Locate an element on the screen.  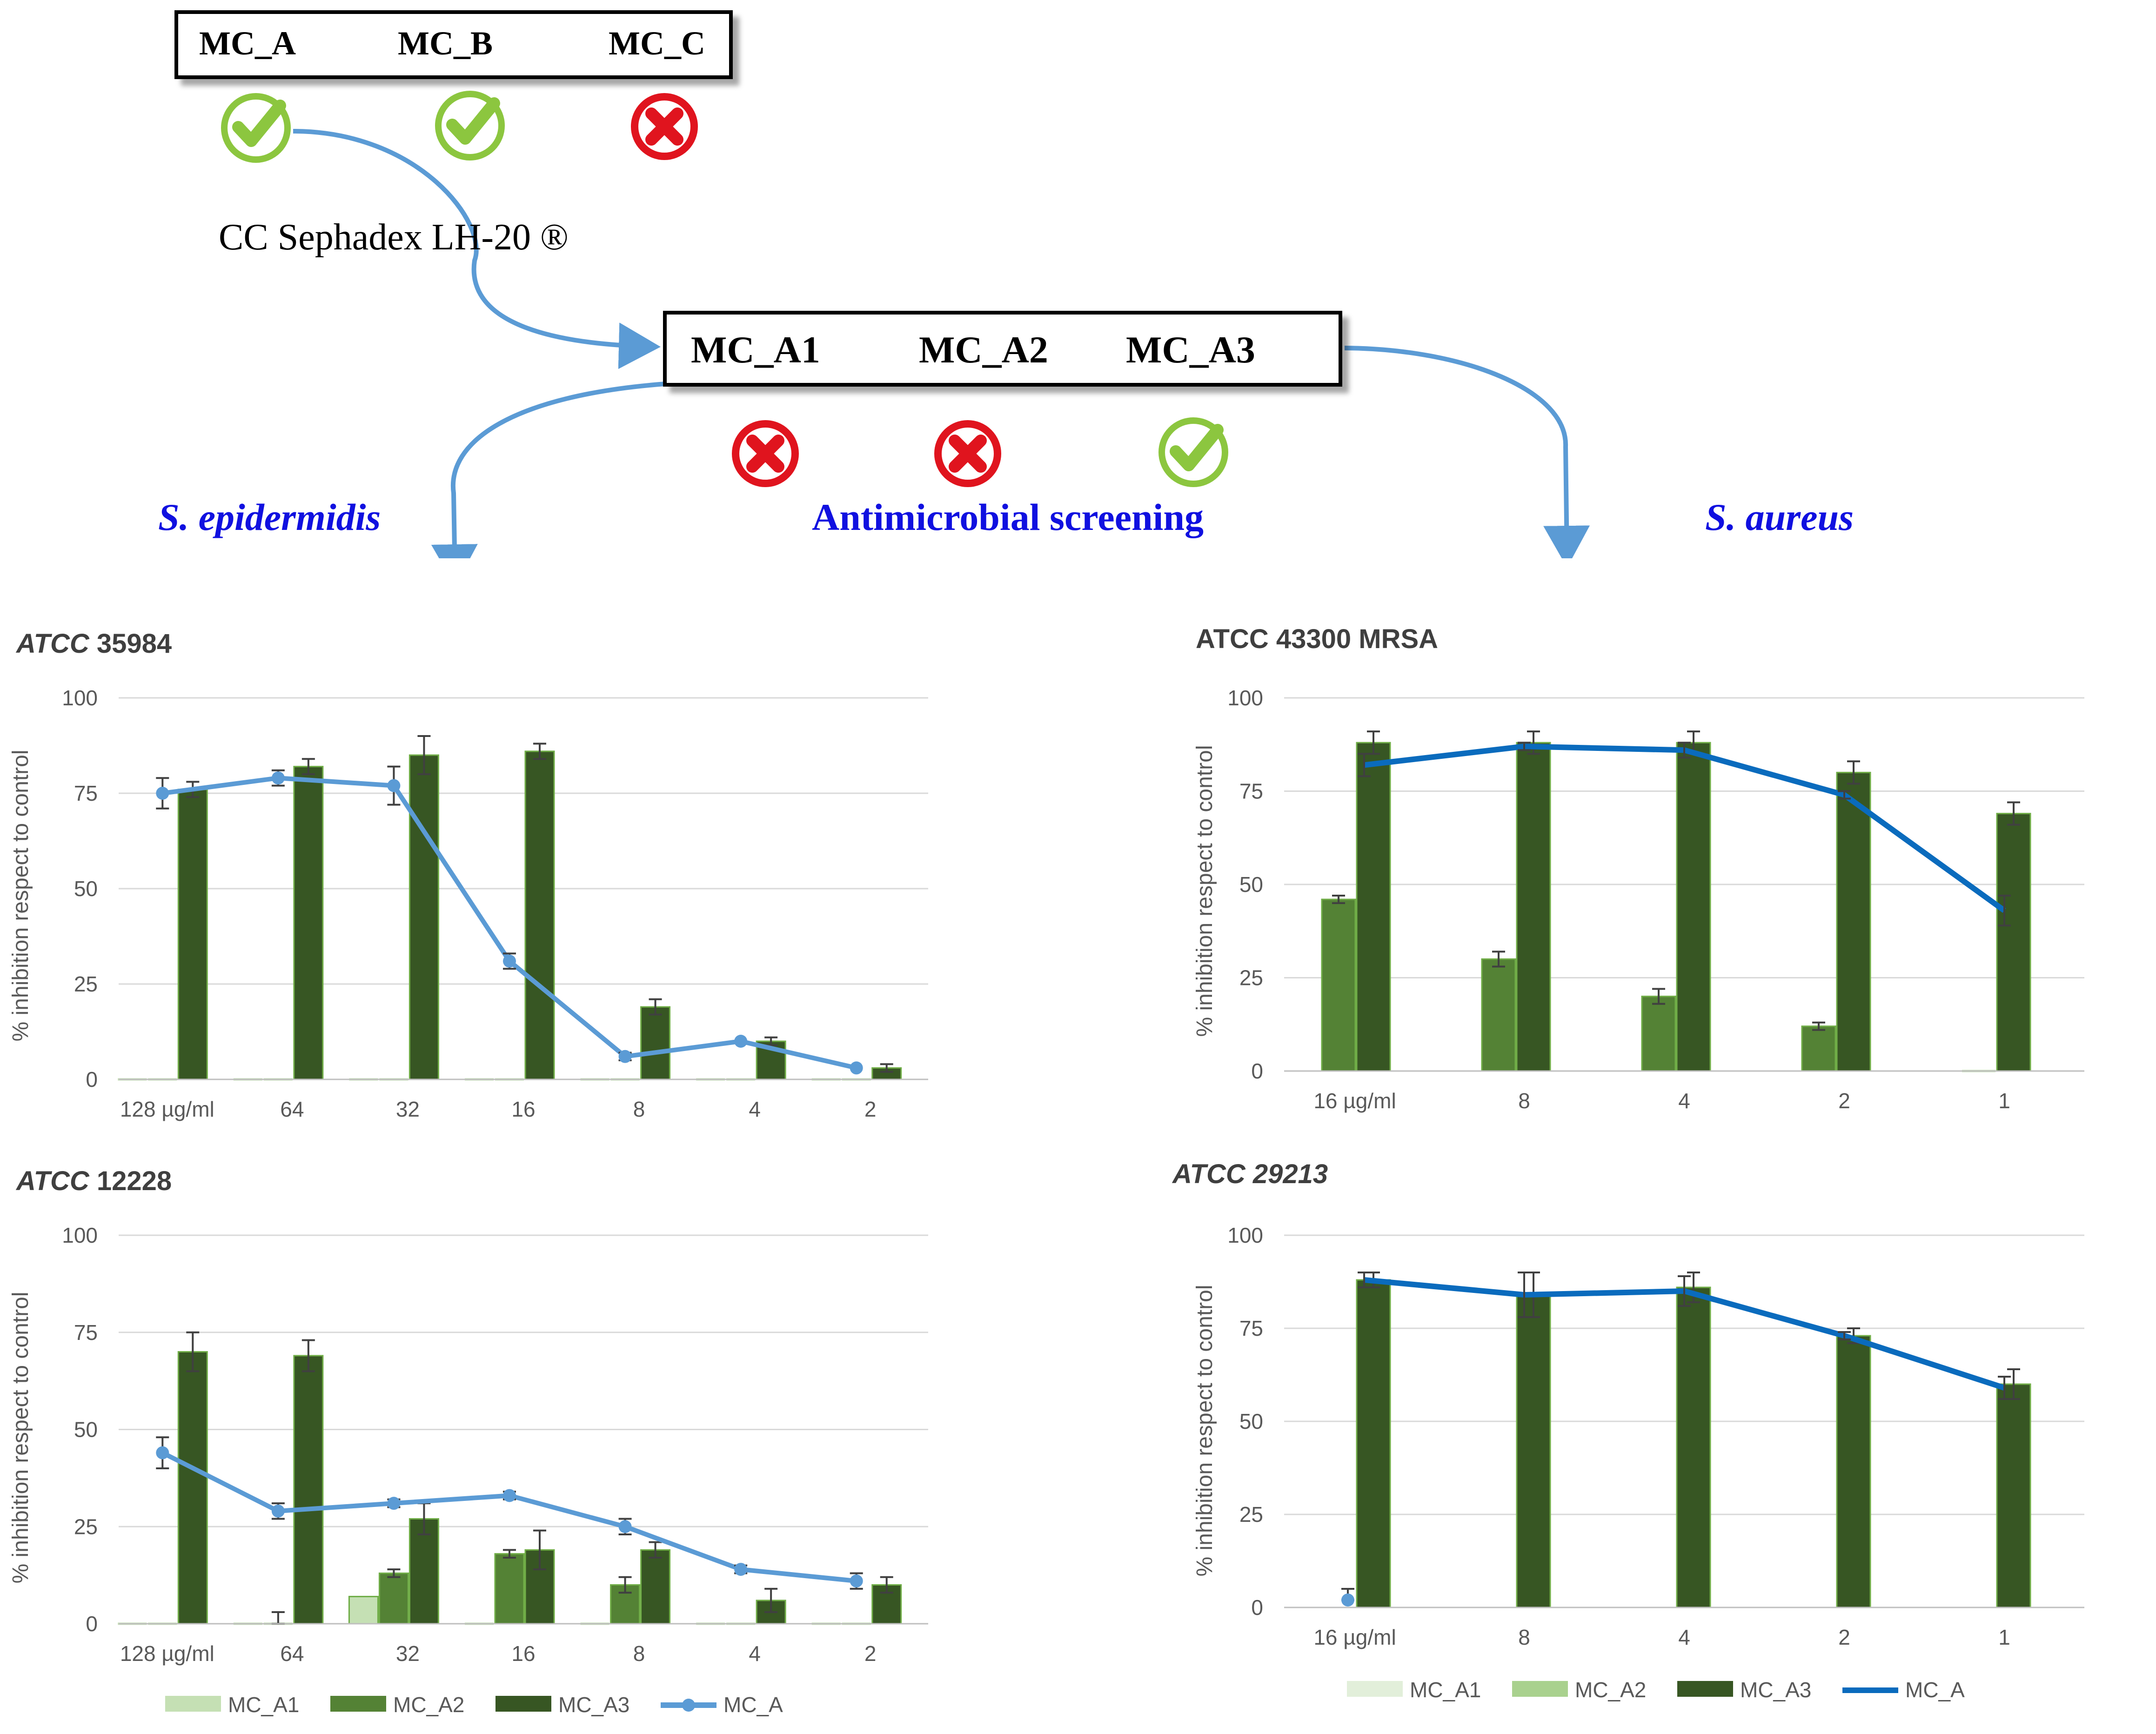
method-label: CC Sephadex LH-20 ® is located at coordinates (394, 237).